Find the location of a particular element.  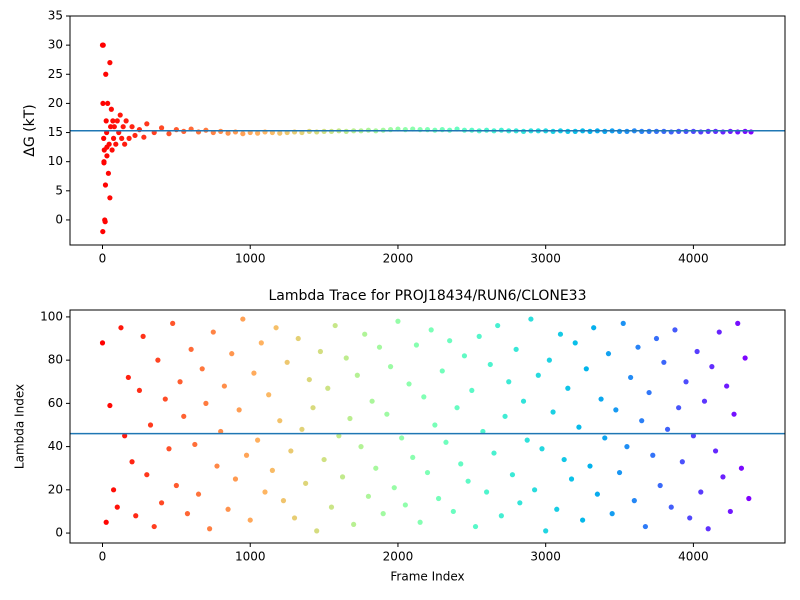

x-tick-label: 1000 is located at coordinates (250, 557).